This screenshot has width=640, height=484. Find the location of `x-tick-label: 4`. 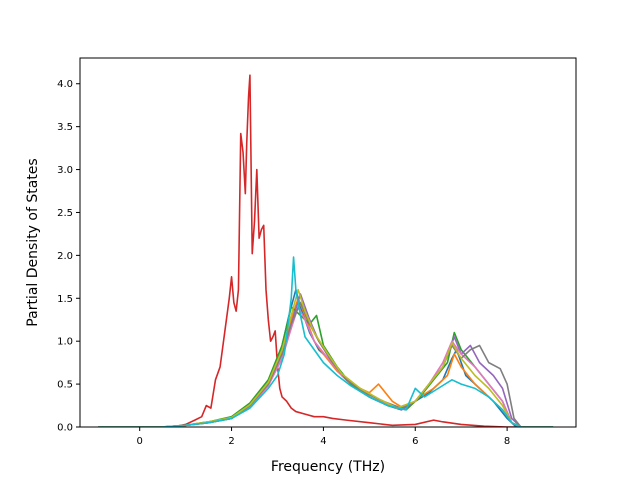

x-tick-label: 4 is located at coordinates (323, 441).